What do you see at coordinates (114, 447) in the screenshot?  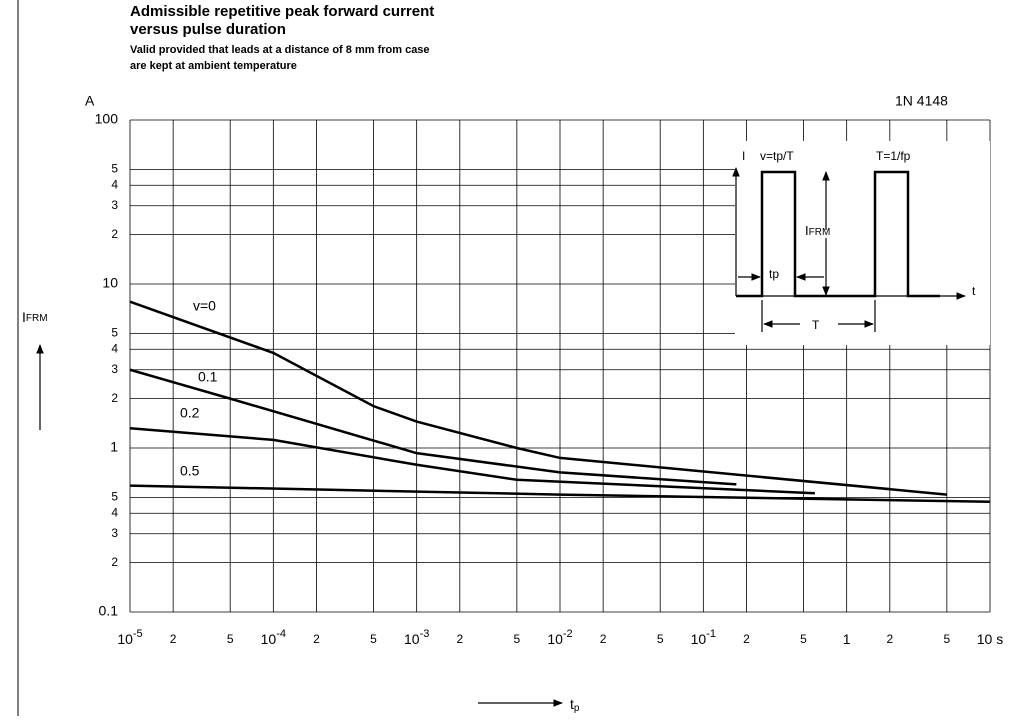 I see `y-tick-label: 1` at bounding box center [114, 447].